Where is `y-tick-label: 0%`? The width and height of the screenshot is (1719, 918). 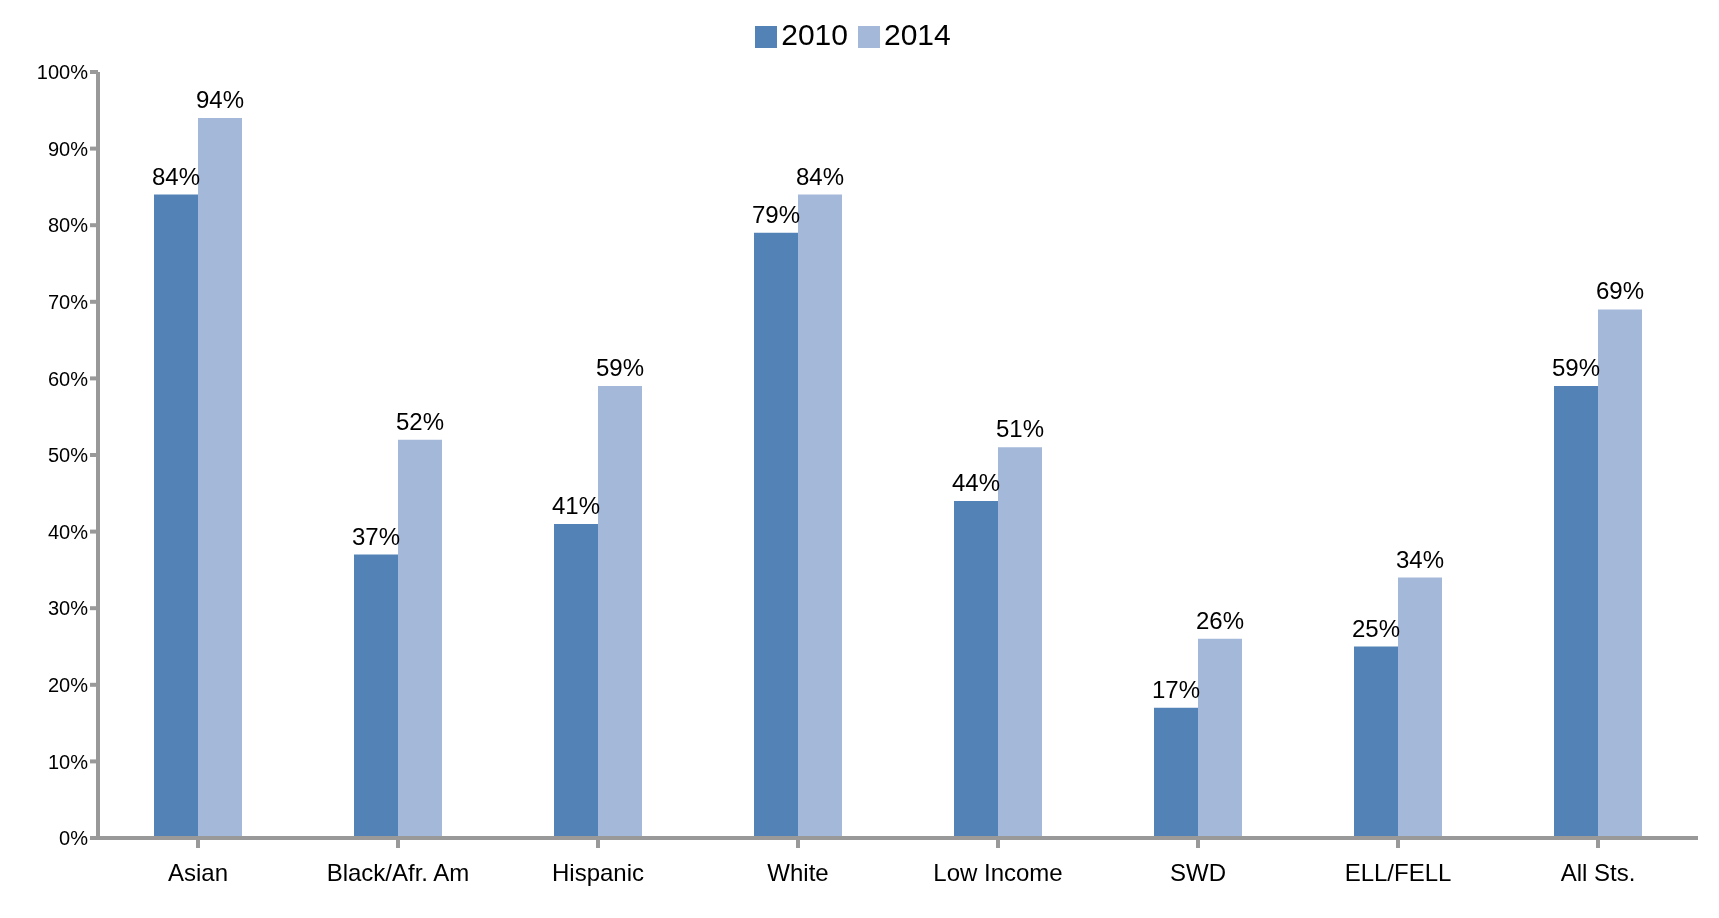
y-tick-label: 0% is located at coordinates (74, 838).